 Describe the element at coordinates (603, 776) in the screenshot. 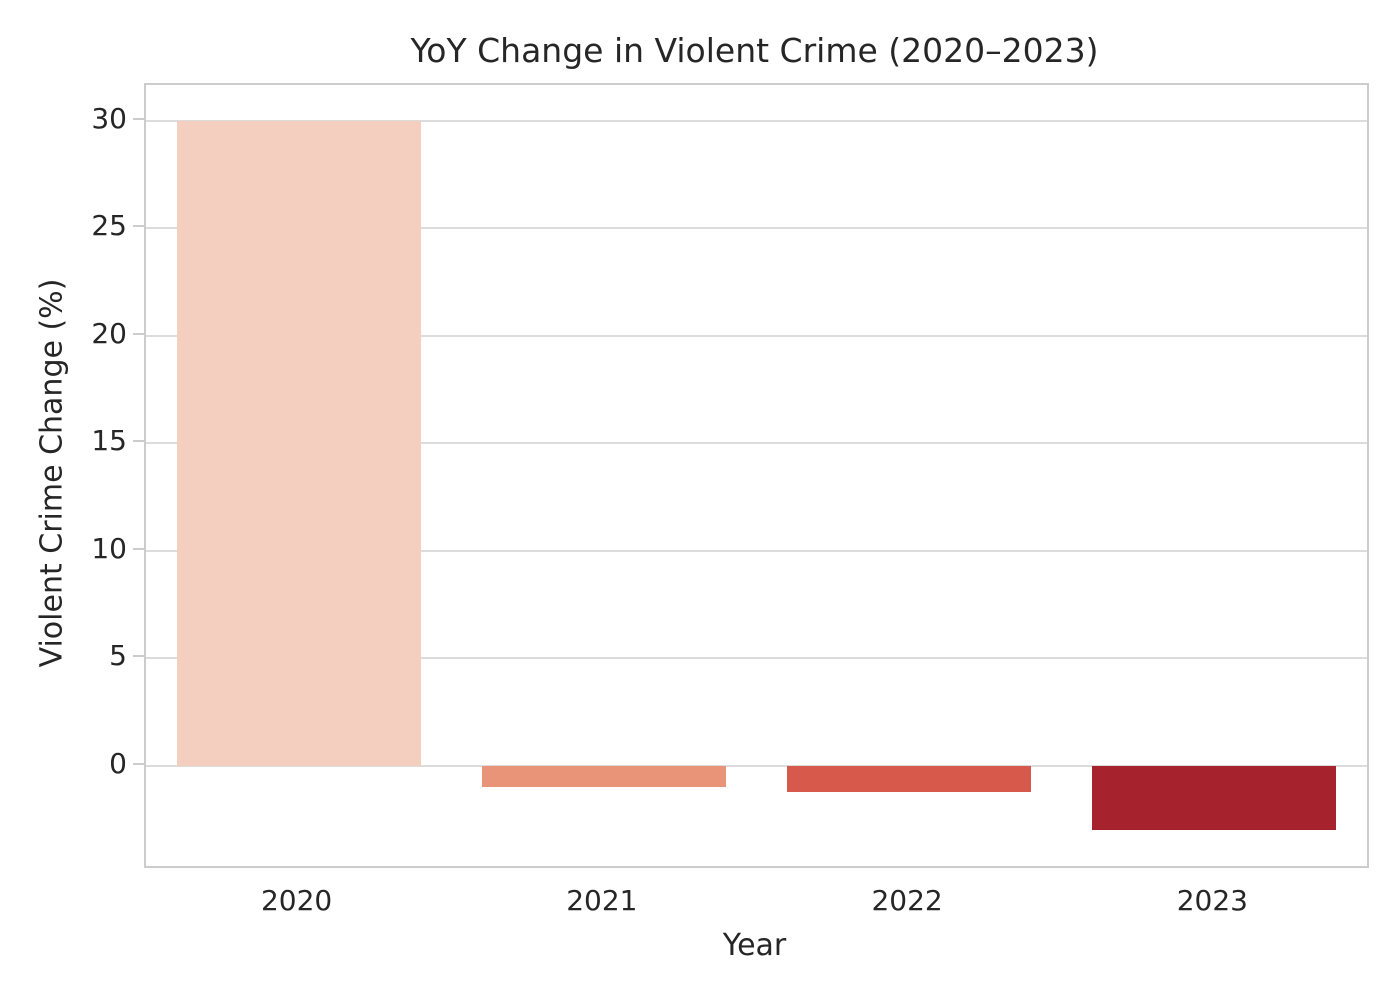

I see `bar-2021` at that location.